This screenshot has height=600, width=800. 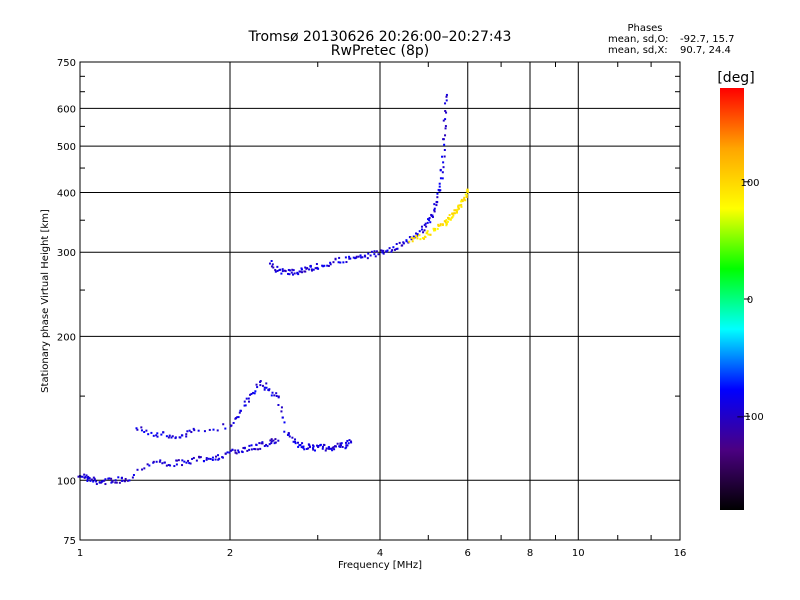 I want to click on x-tick-label: 6, so click(x=468, y=553).